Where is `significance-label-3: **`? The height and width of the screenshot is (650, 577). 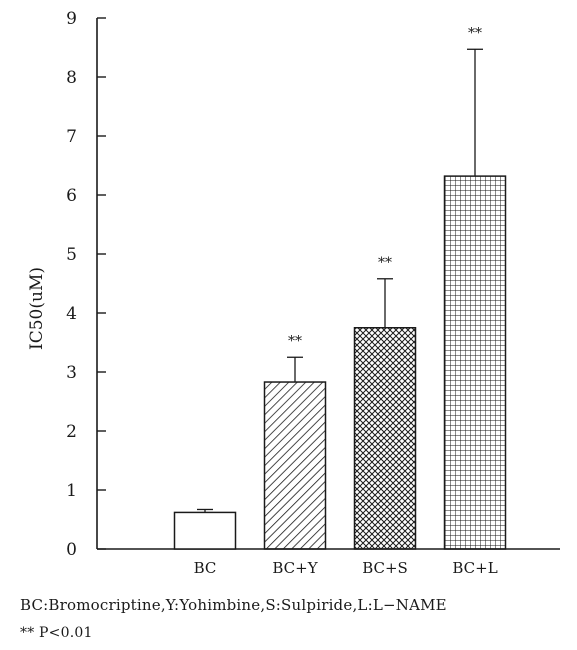
significance-label-3: ** is located at coordinates (475, 33).